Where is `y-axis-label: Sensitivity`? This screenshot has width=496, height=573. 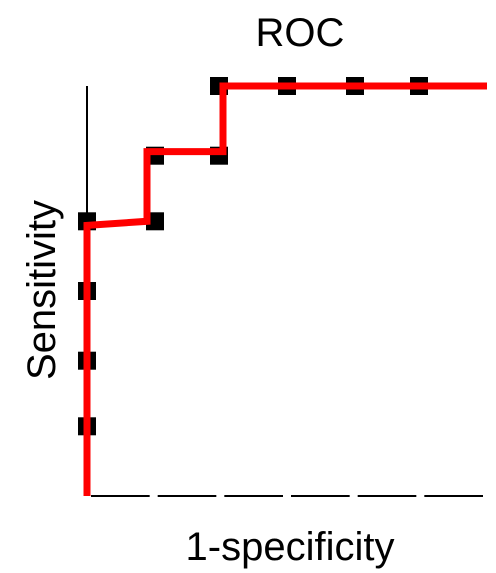 y-axis-label: Sensitivity is located at coordinates (42, 290).